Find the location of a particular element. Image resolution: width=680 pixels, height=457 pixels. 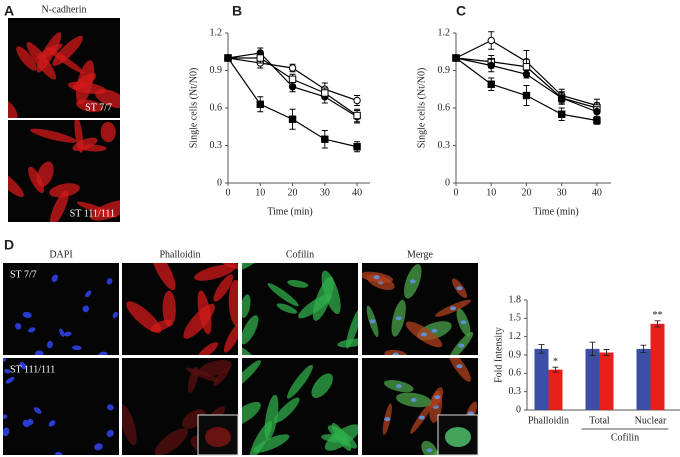

x-tick-label: Phalloidin is located at coordinates (548, 420).